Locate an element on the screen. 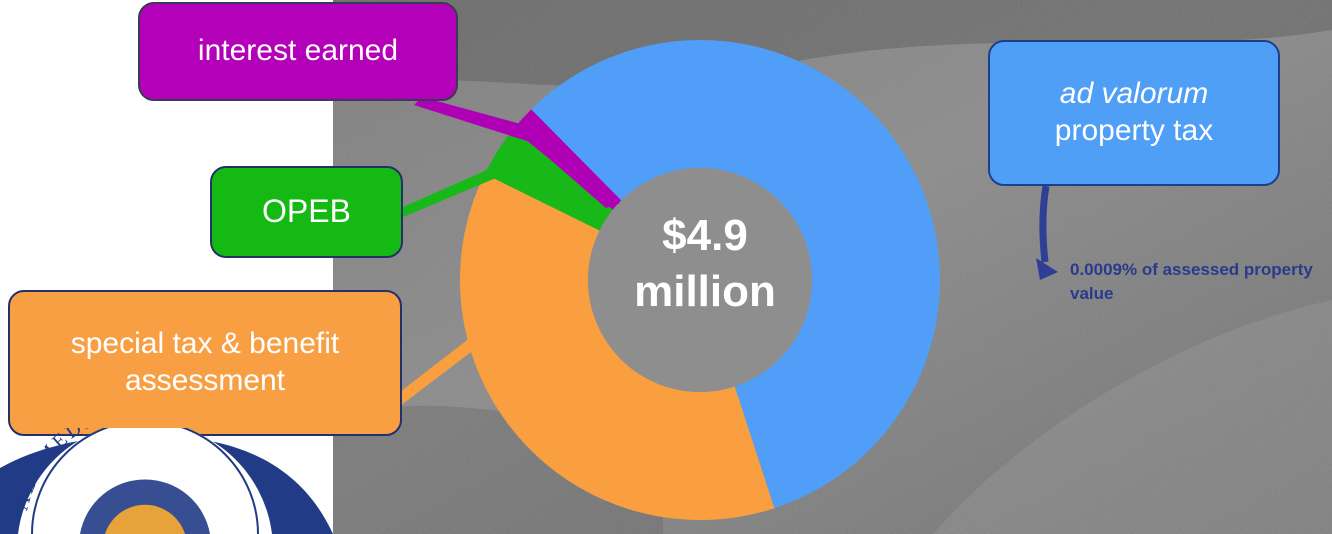 This screenshot has height=534, width=1332. callout-opeb: OPEB is located at coordinates (306, 212).